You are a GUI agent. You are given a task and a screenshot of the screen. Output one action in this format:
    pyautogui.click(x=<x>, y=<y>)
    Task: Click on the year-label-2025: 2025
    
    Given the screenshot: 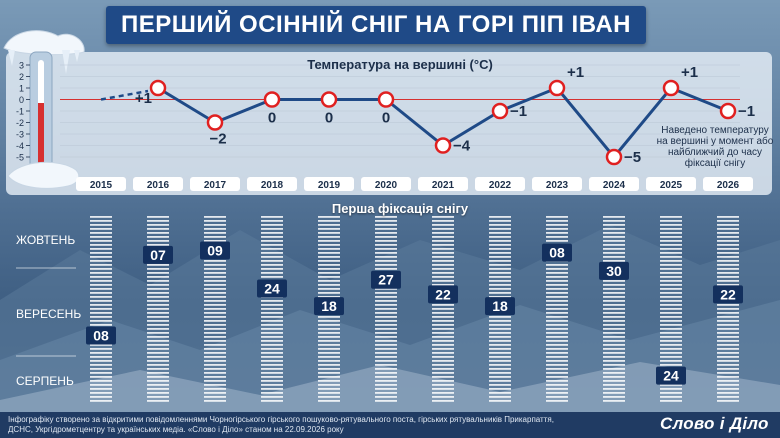 What is the action you would take?
    pyautogui.click(x=671, y=185)
    